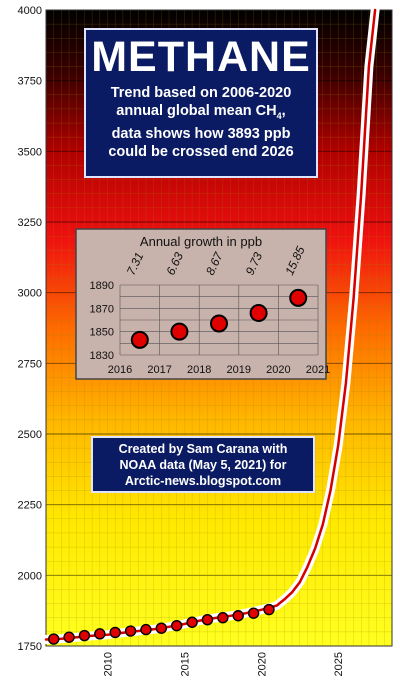 The width and height of the screenshot is (400, 696). I want to click on x-axis-ticks: 2010 2015 2020 2025, so click(224, 664).